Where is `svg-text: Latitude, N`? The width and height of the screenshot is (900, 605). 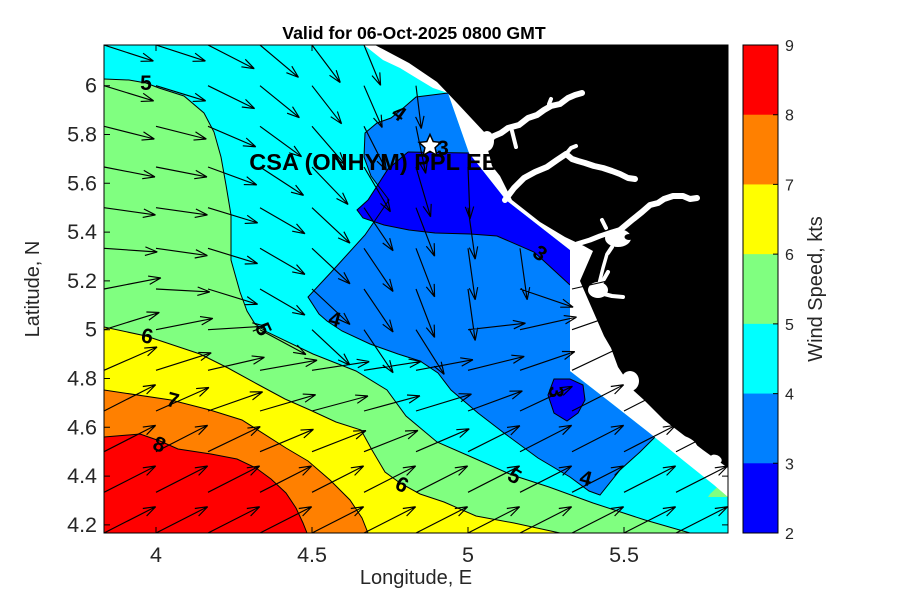 svg-text: Latitude, N is located at coordinates (33, 289).